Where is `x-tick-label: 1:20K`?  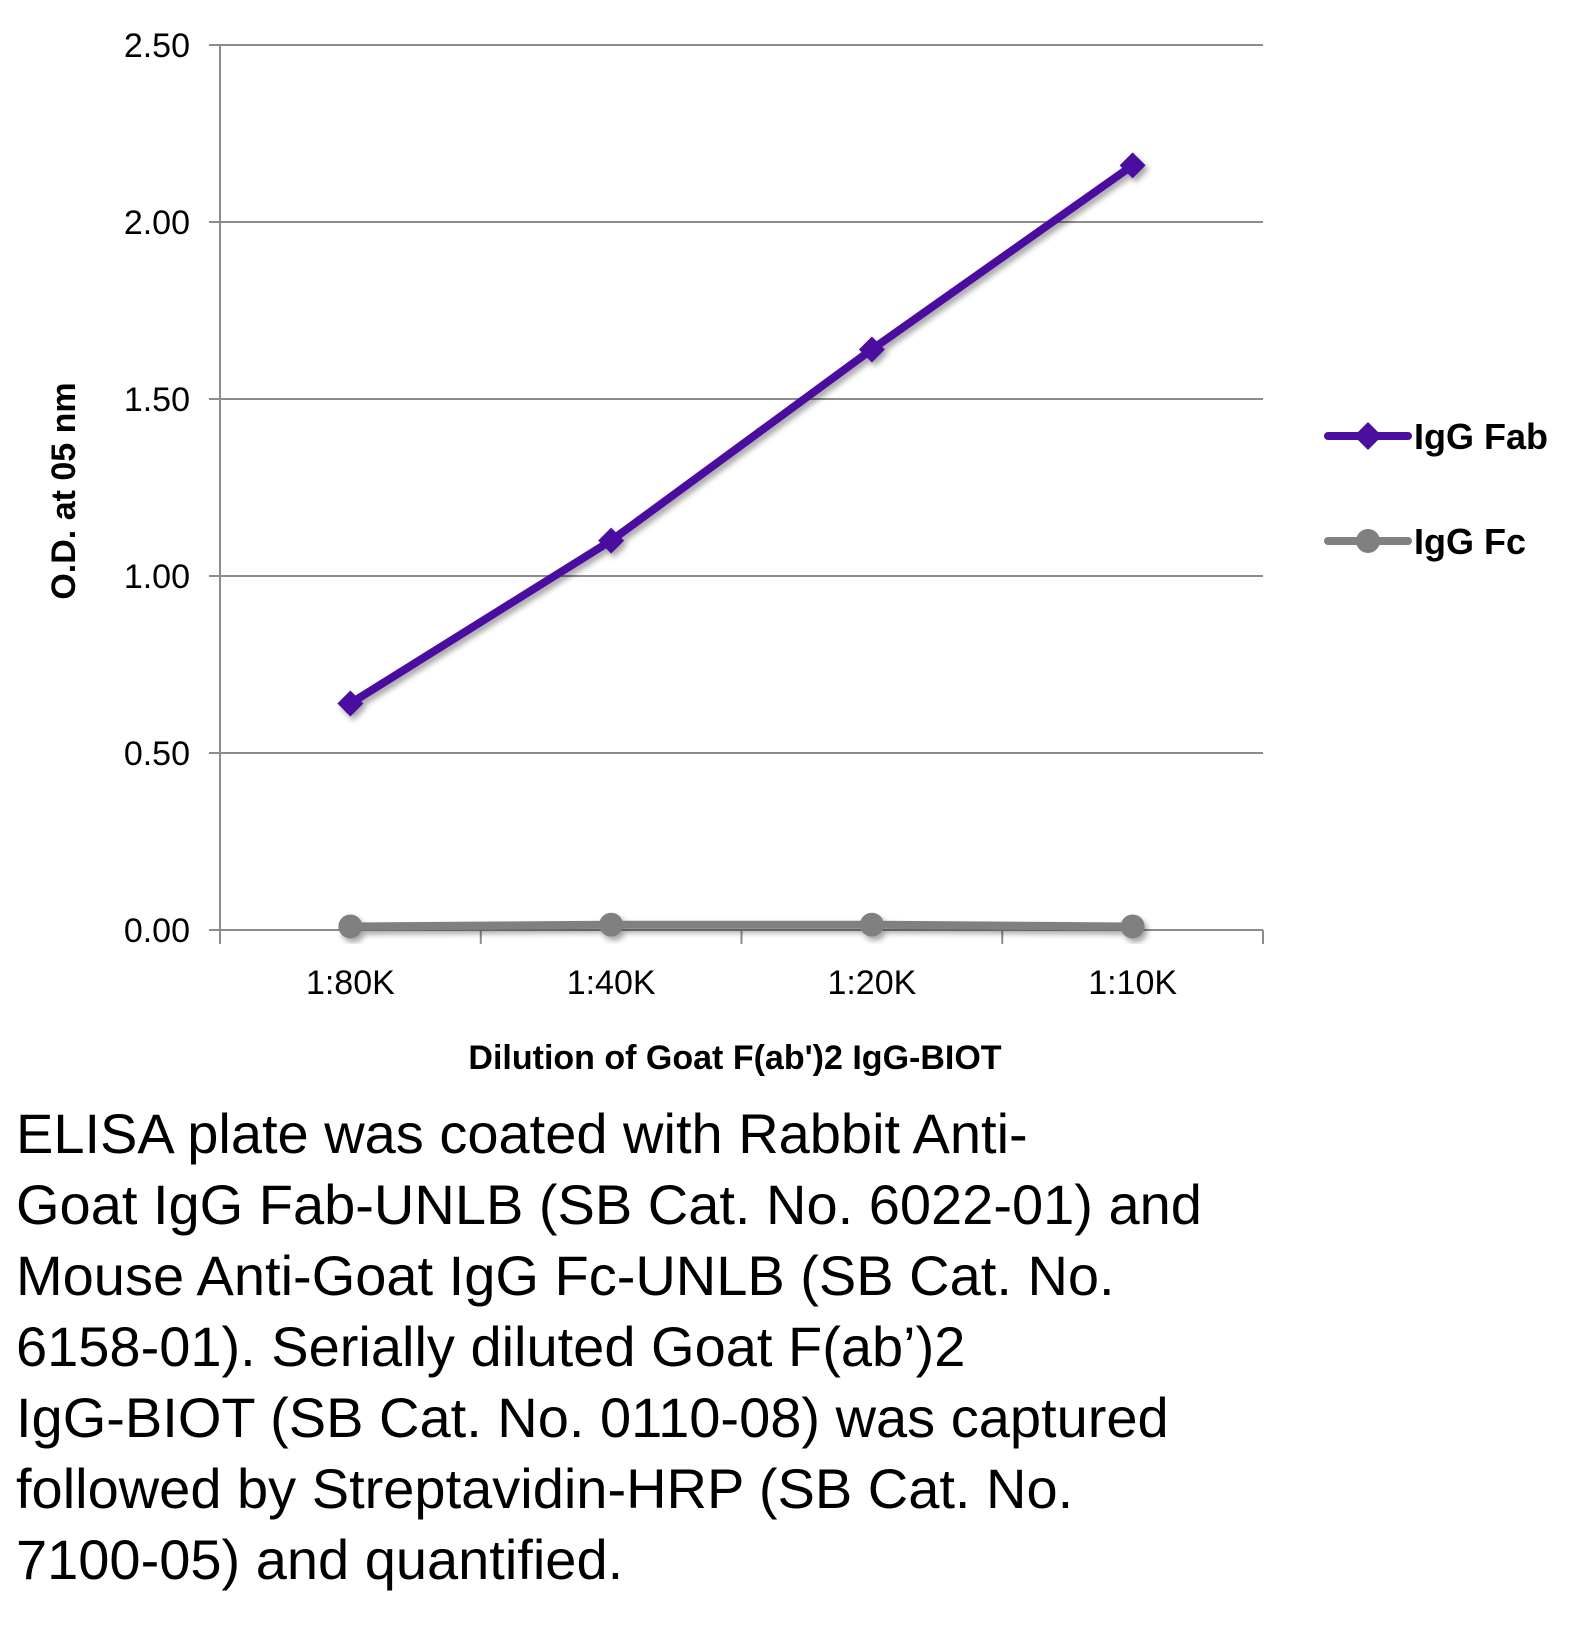 x-tick-label: 1:20K is located at coordinates (871, 983).